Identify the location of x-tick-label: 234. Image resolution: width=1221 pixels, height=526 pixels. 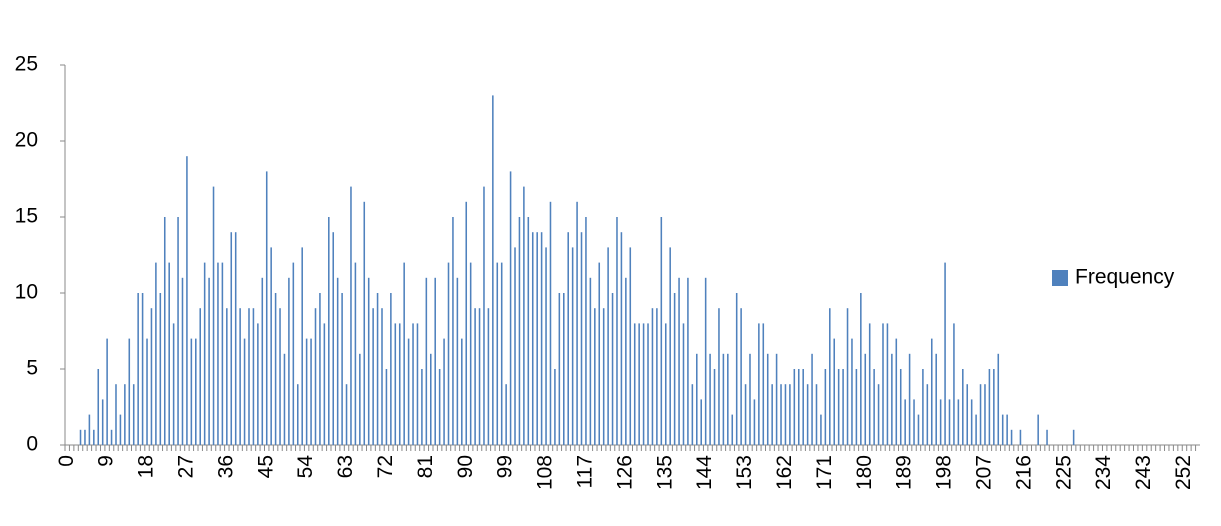
(1103, 472).